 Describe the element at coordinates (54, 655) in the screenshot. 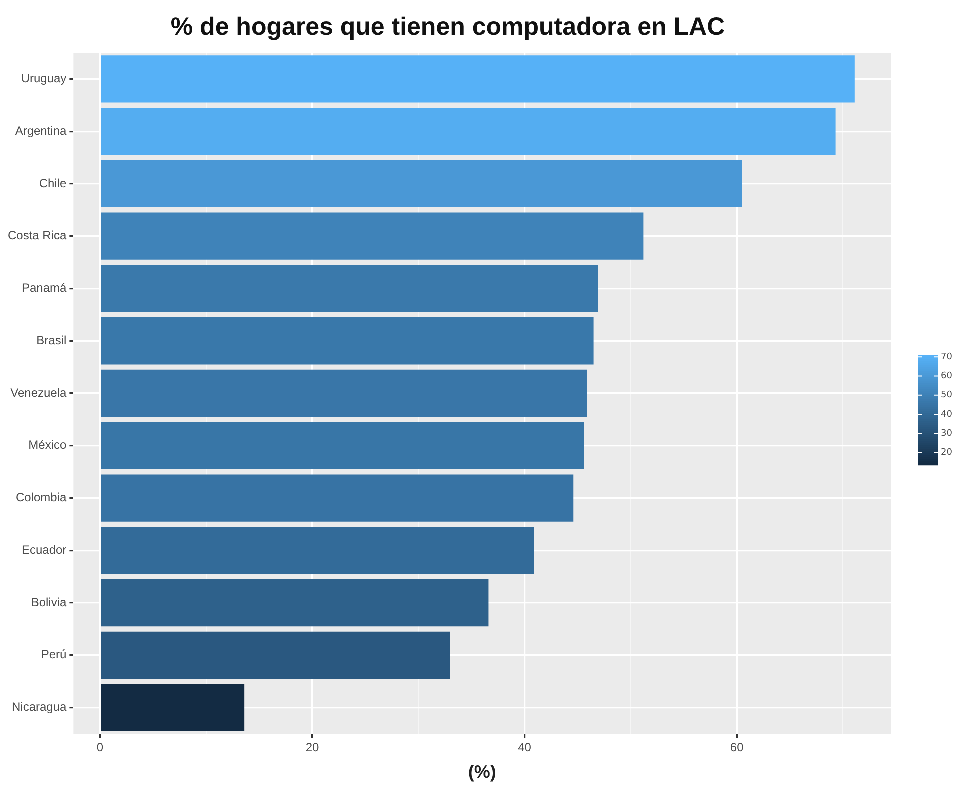

I see `y-tick-label: Perú` at that location.